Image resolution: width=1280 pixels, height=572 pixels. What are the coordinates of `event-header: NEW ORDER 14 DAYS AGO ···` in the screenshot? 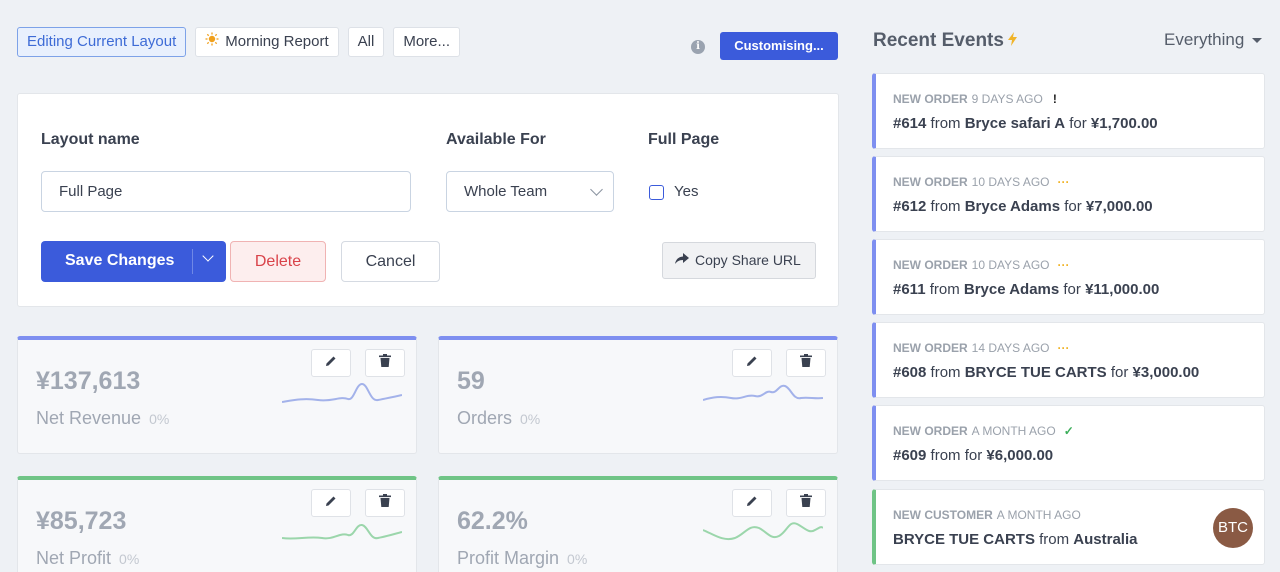 It's located at (981, 348).